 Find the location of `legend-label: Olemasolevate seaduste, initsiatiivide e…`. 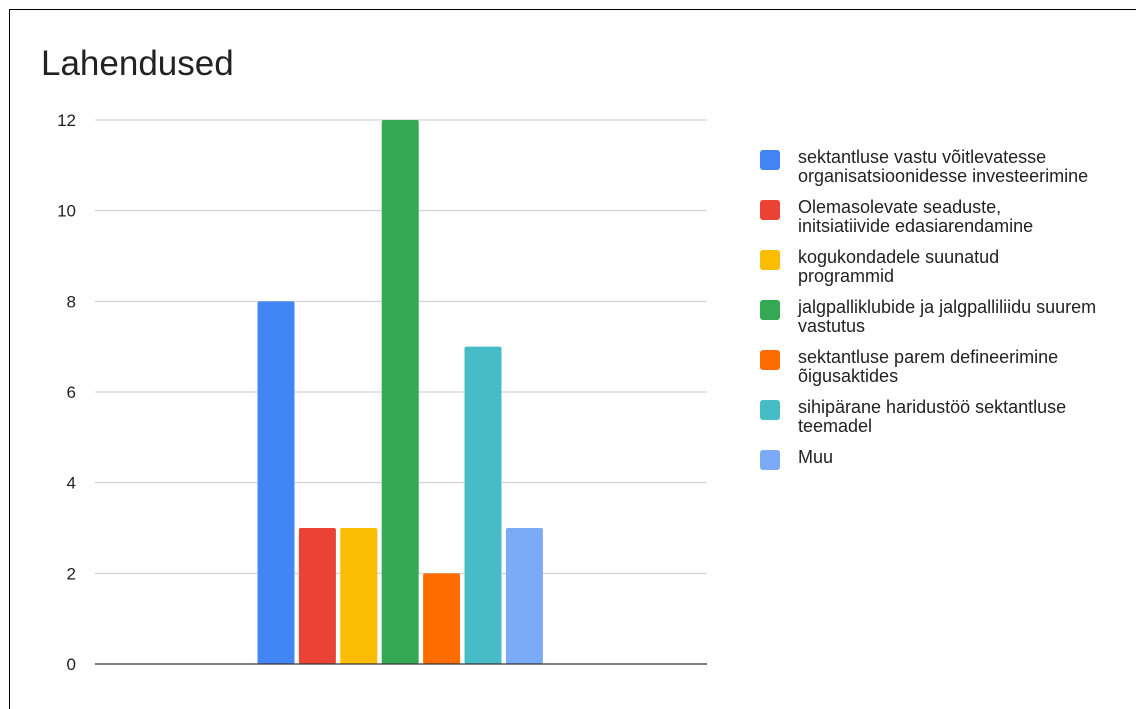

legend-label: Olemasolevate seaduste, initsiatiivide e… is located at coordinates (916, 216).